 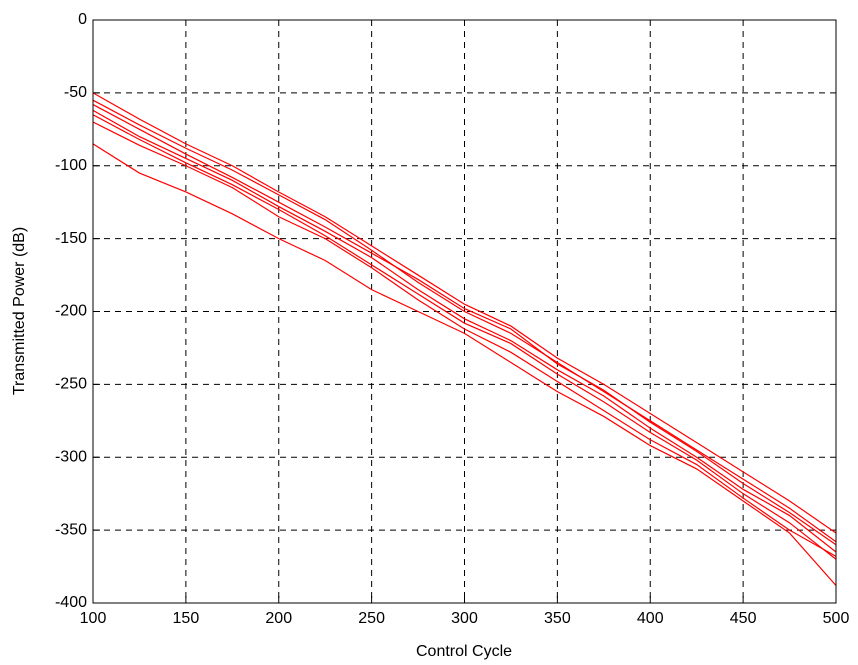 I want to click on y-tick-label: -250, so click(x=71, y=384).